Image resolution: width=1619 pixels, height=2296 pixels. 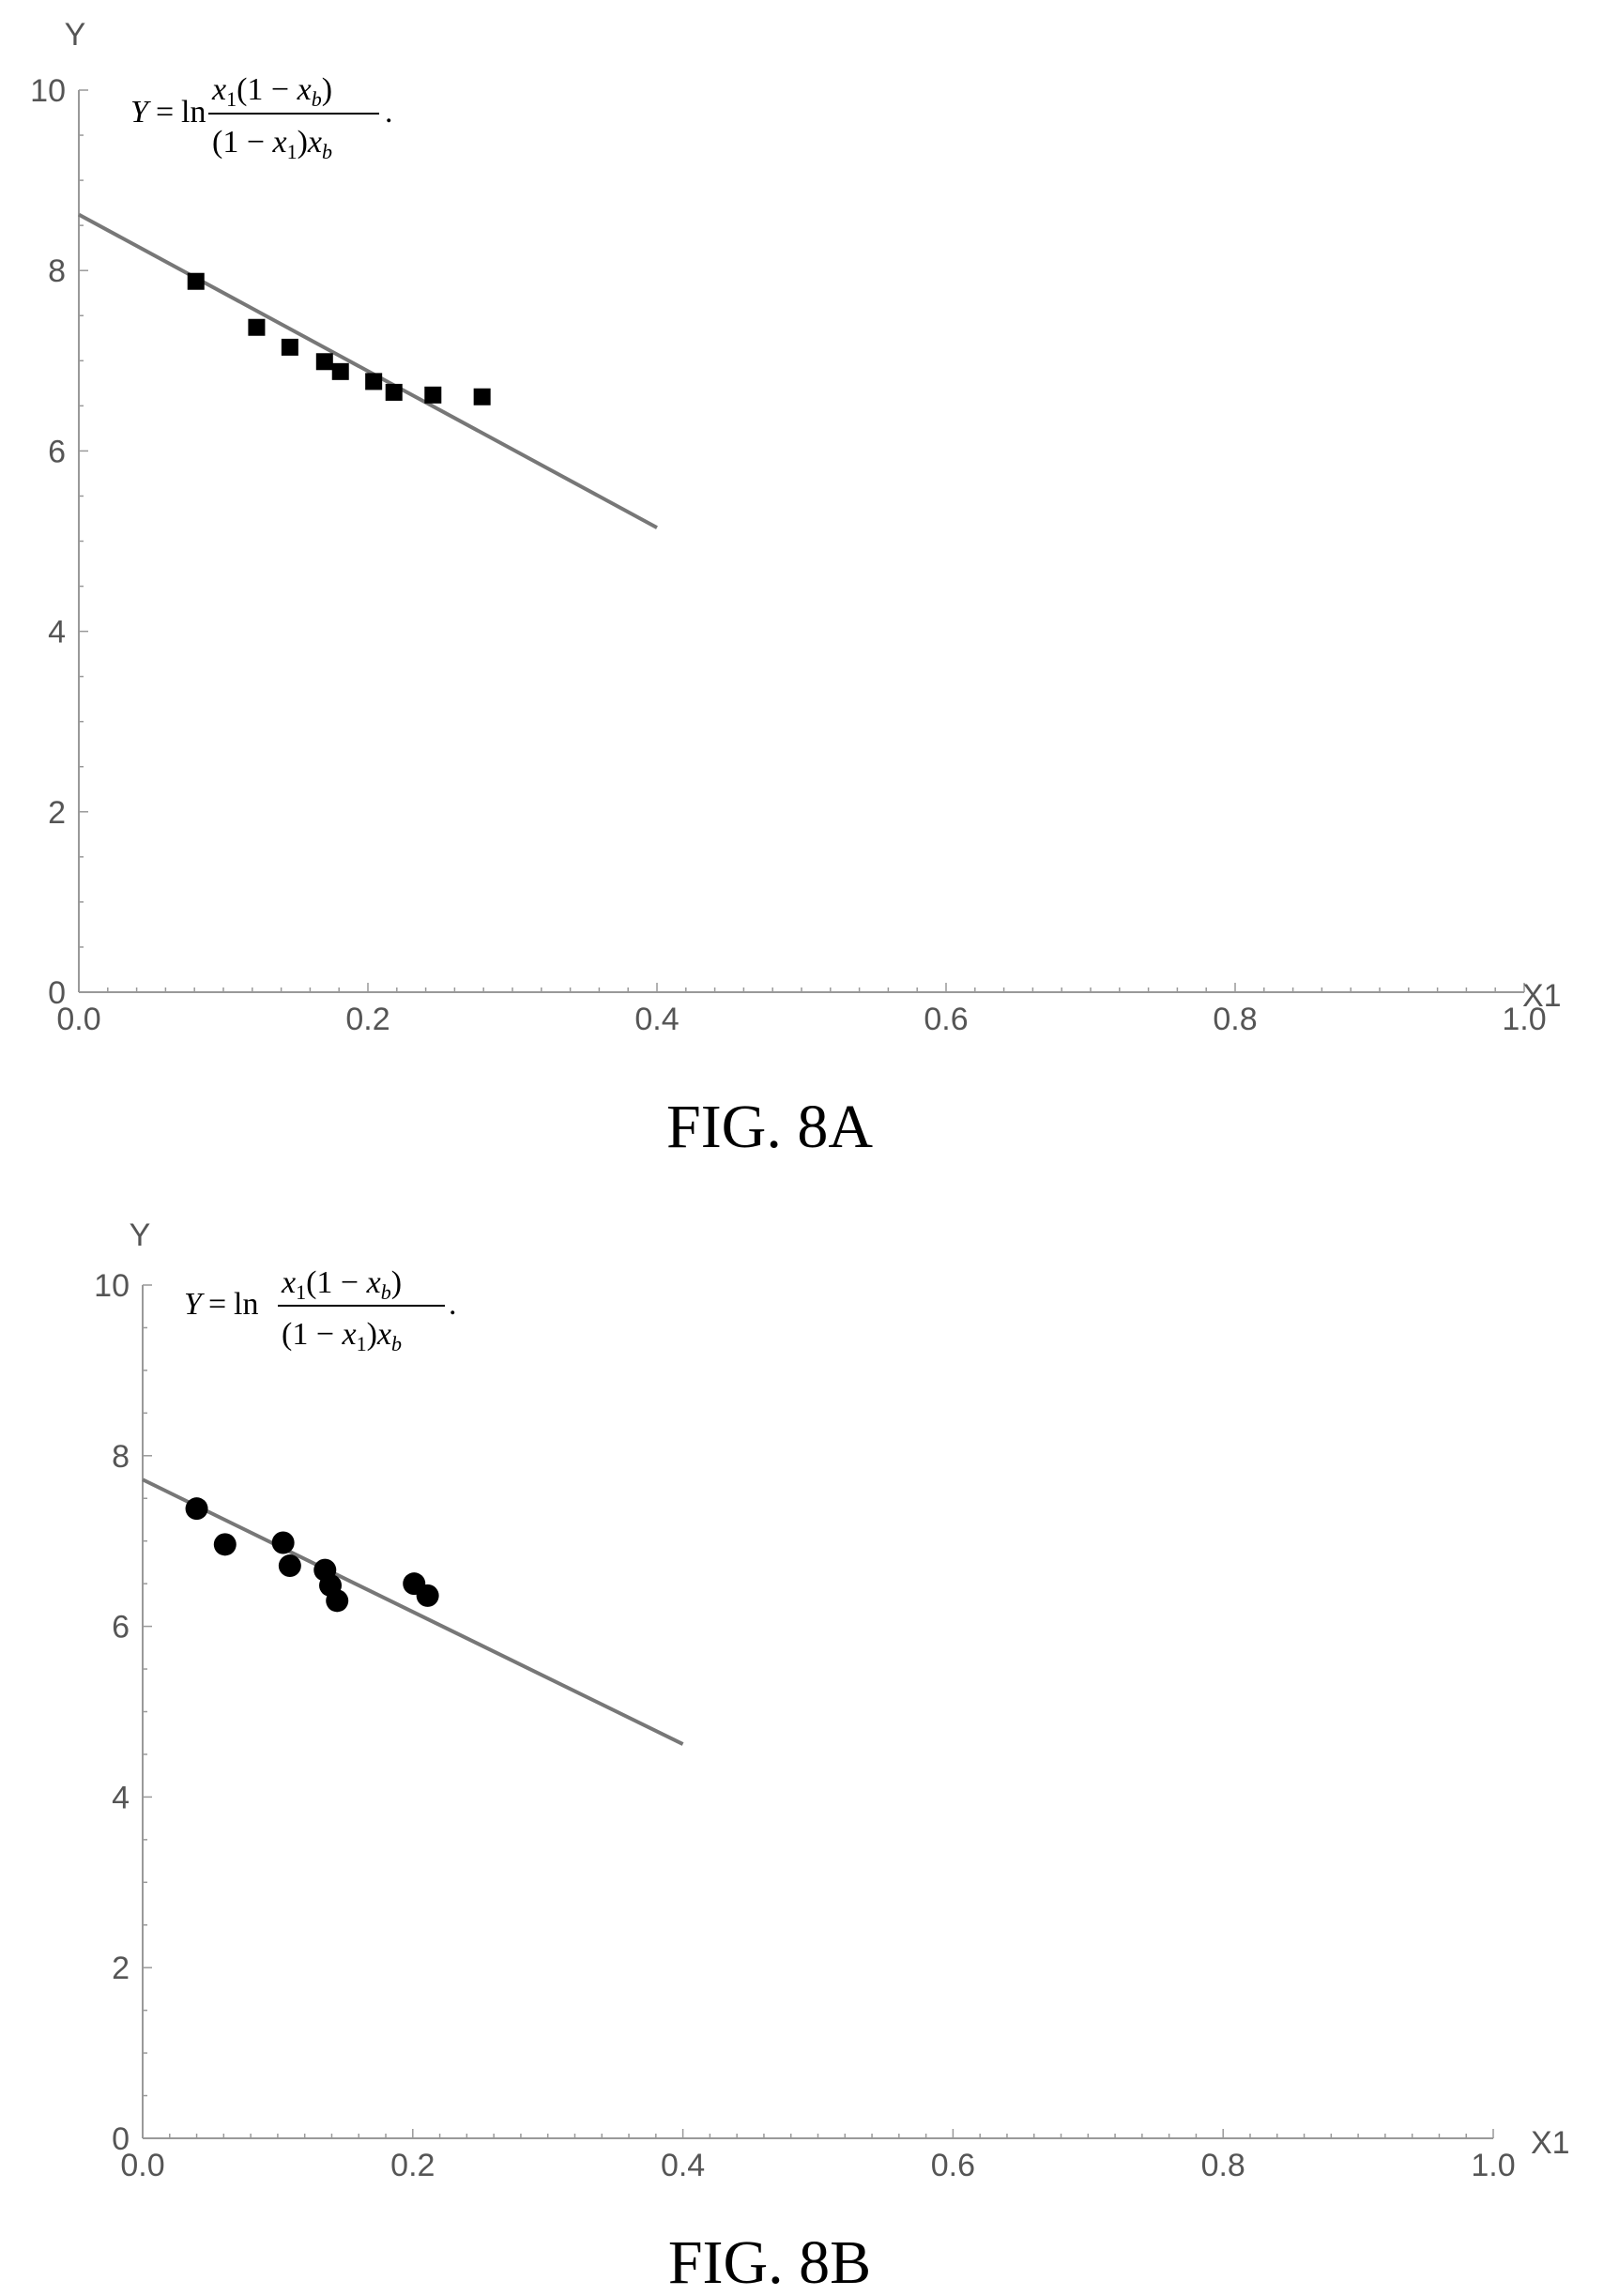 What do you see at coordinates (769, 1127) in the screenshot?
I see `figure-caption-8a: FIG. 8A` at bounding box center [769, 1127].